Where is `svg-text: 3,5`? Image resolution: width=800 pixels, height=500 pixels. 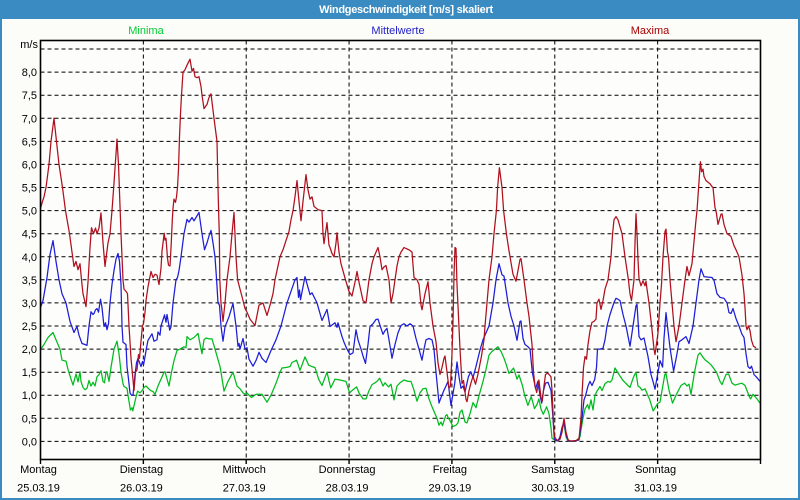 svg-text: 3,5 is located at coordinates (29, 281).